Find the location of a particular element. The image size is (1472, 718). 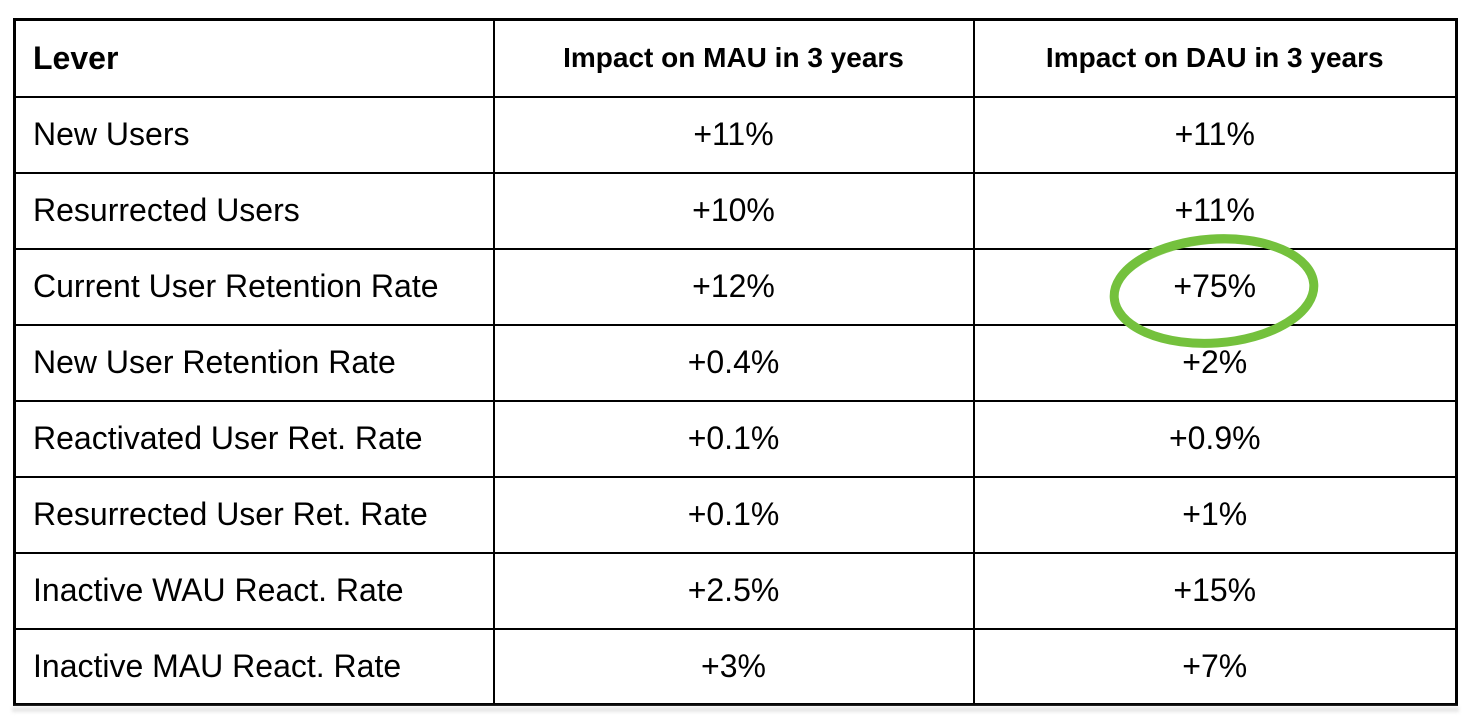

mau-value-cell: +2.5% is located at coordinates (733, 590).